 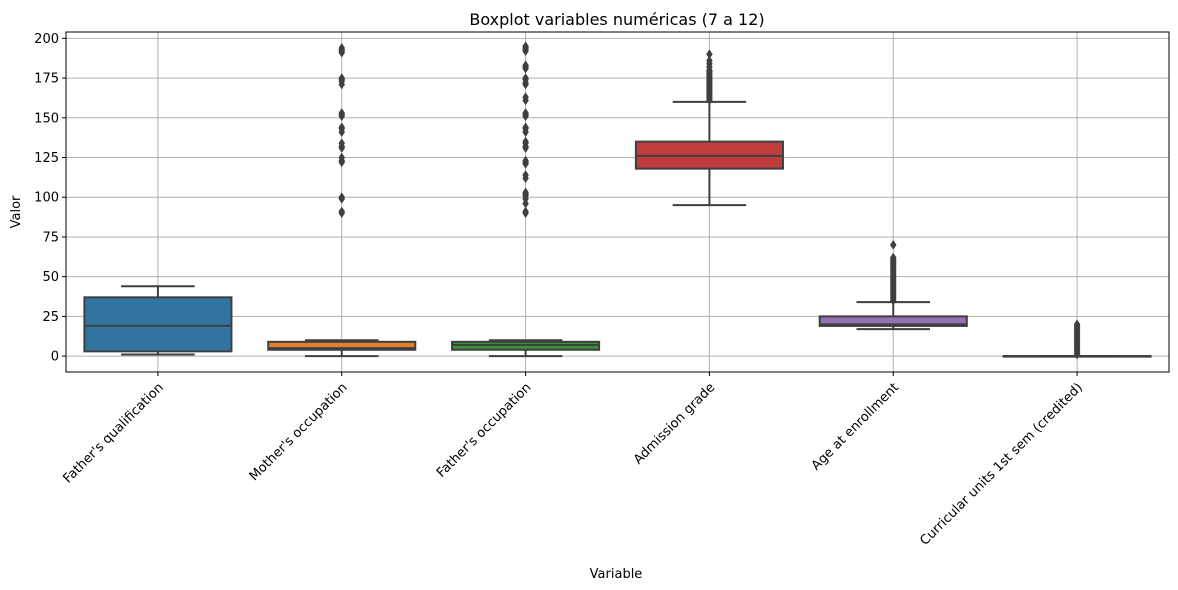 I want to click on chart-title: Boxplot variables numéricas (7 a 12), so click(x=616, y=19).